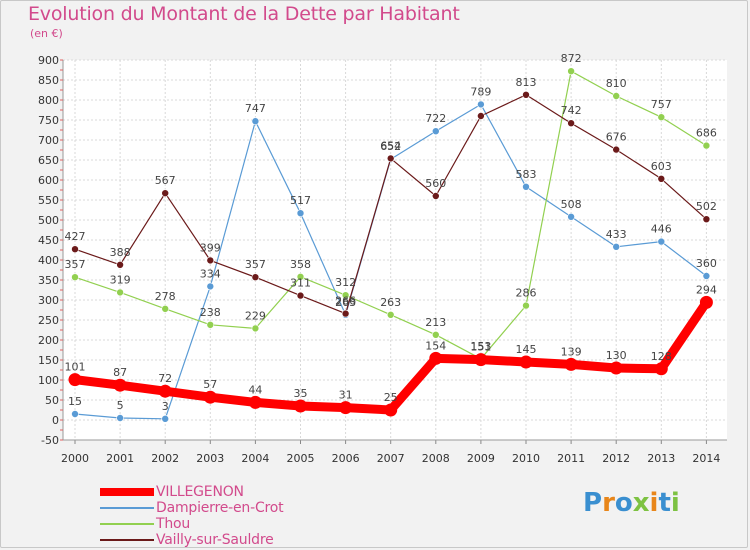 Image resolution: width=750 pixels, height=550 pixels. I want to click on data-label: 311, so click(300, 283).